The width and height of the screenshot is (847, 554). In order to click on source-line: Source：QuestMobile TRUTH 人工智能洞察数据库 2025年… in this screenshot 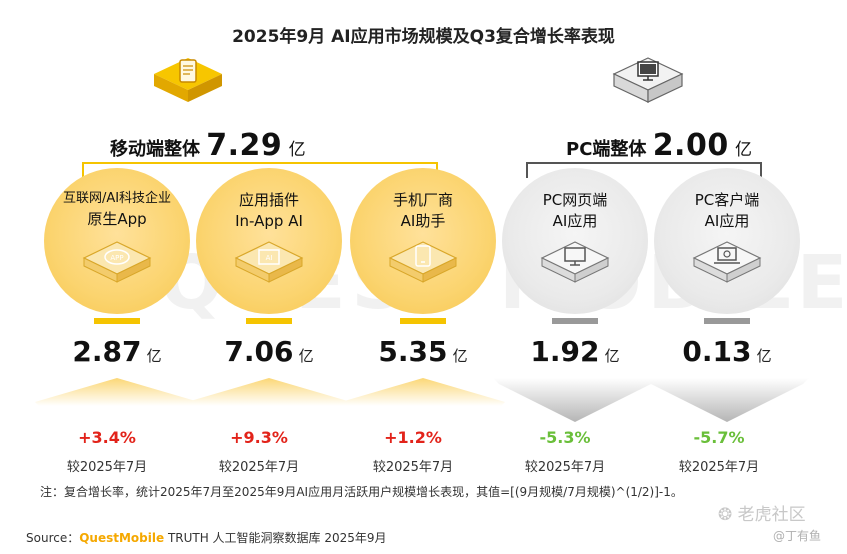, I will do `click(206, 538)`.